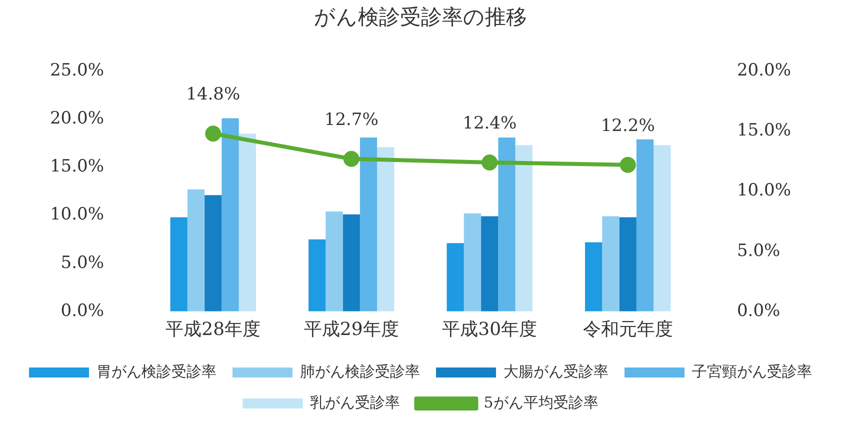 The image size is (841, 421). I want to click on x-tick-label: 平成28年度, so click(213, 329).